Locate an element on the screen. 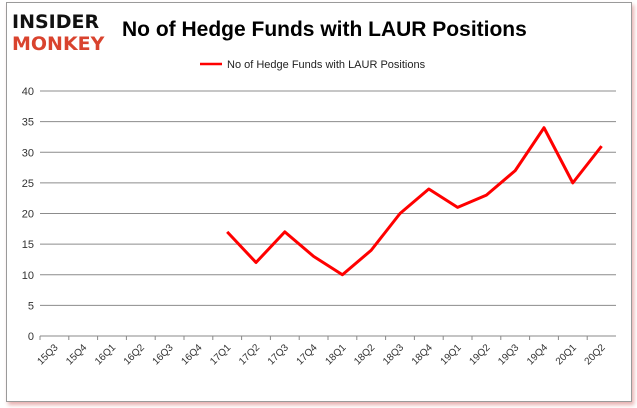 Image resolution: width=637 pixels, height=408 pixels. y-tick-label: 30 is located at coordinates (28, 153).